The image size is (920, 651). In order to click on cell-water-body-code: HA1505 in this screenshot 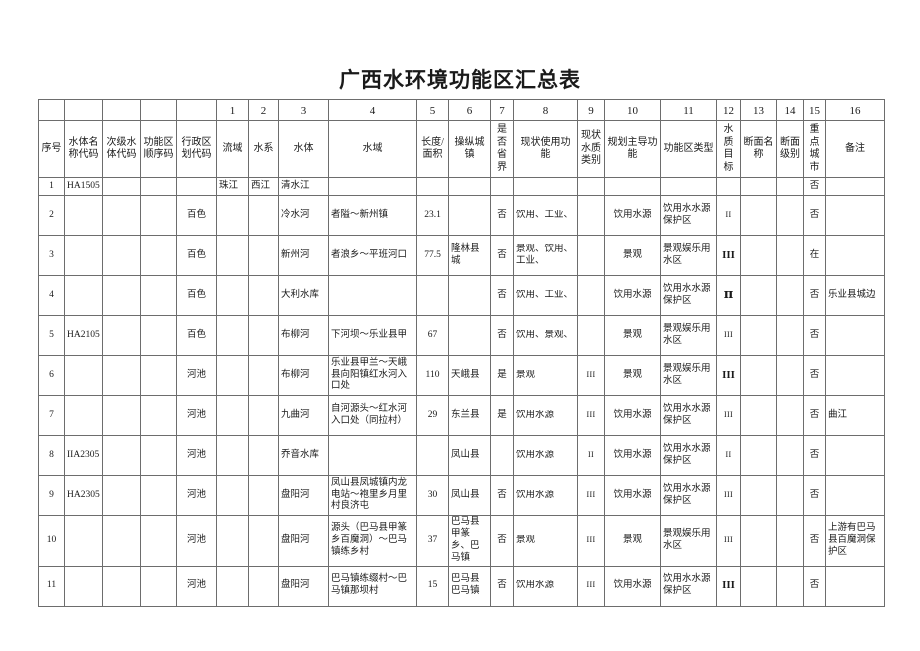, I will do `click(83, 186)`.